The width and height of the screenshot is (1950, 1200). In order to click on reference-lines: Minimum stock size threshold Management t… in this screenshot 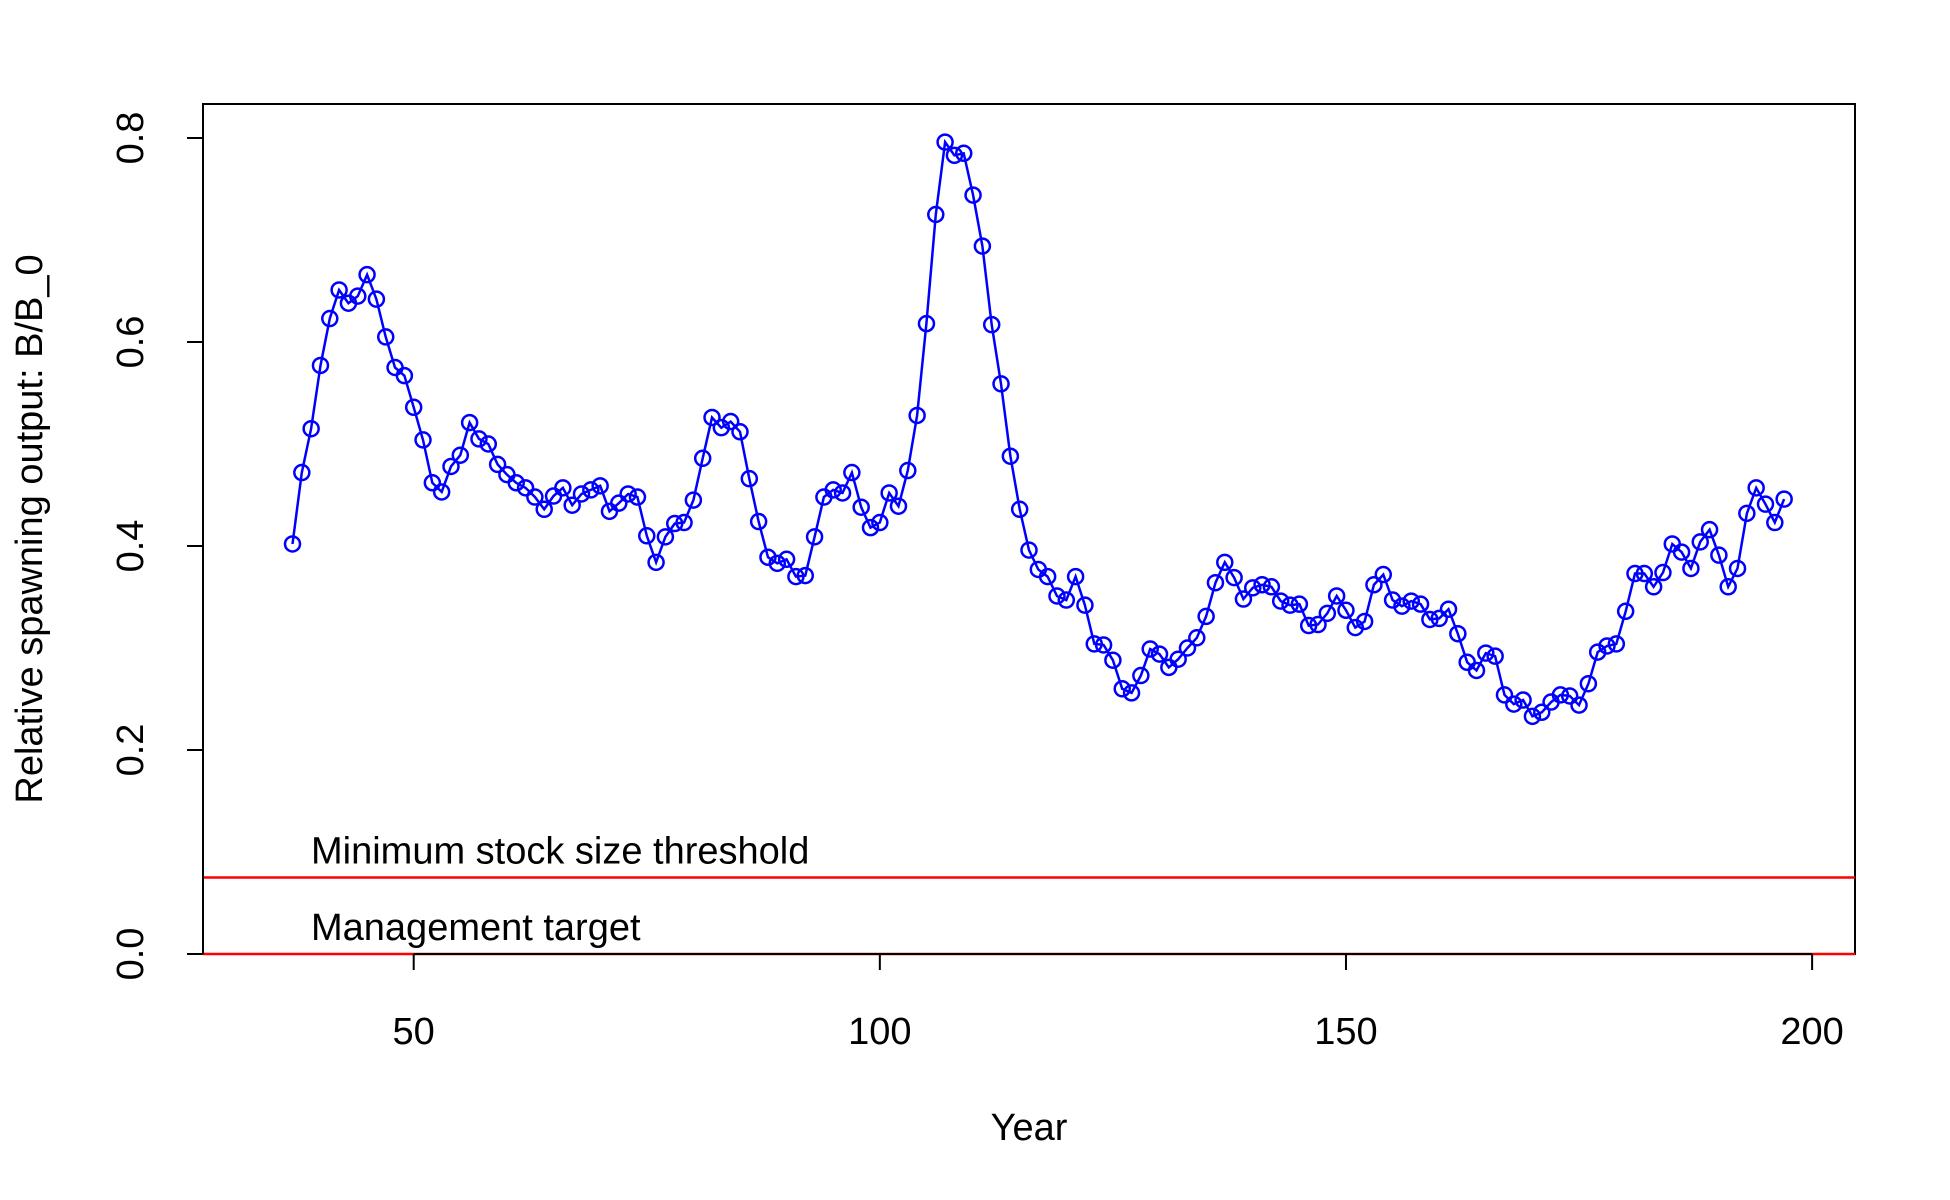, I will do `click(1029, 893)`.